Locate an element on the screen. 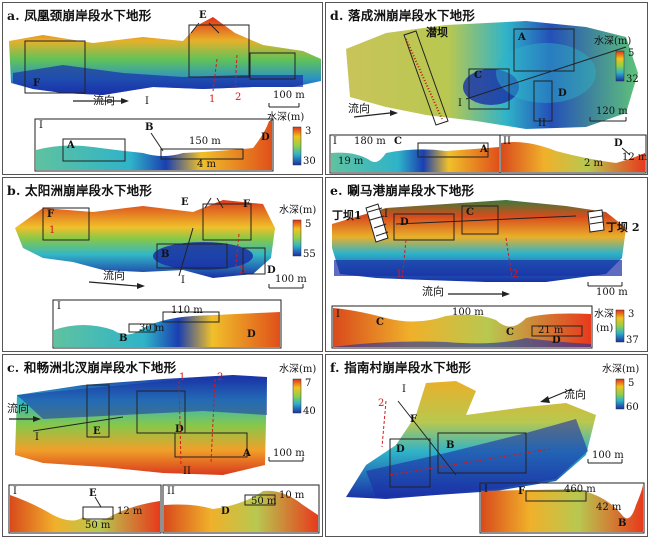  profile-w2-label: 42 m is located at coordinates (609, 507).